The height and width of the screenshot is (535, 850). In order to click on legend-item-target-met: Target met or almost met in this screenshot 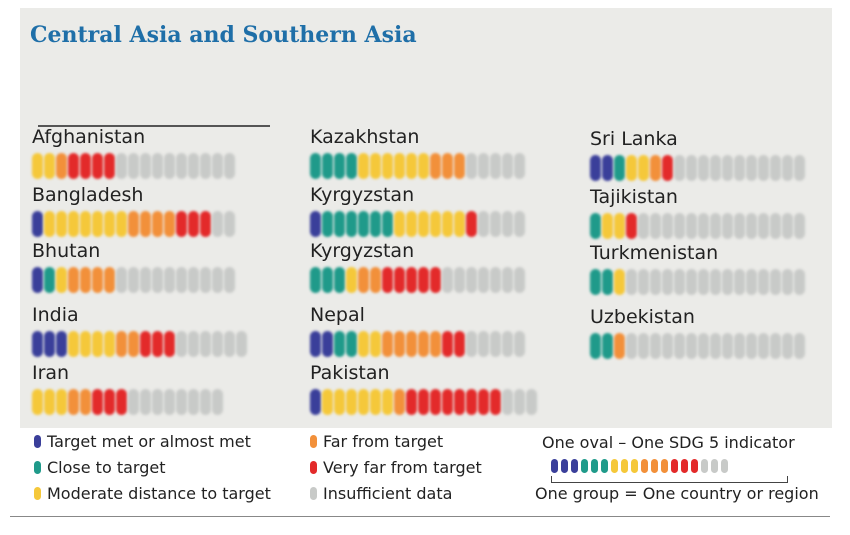, I will do `click(142, 441)`.